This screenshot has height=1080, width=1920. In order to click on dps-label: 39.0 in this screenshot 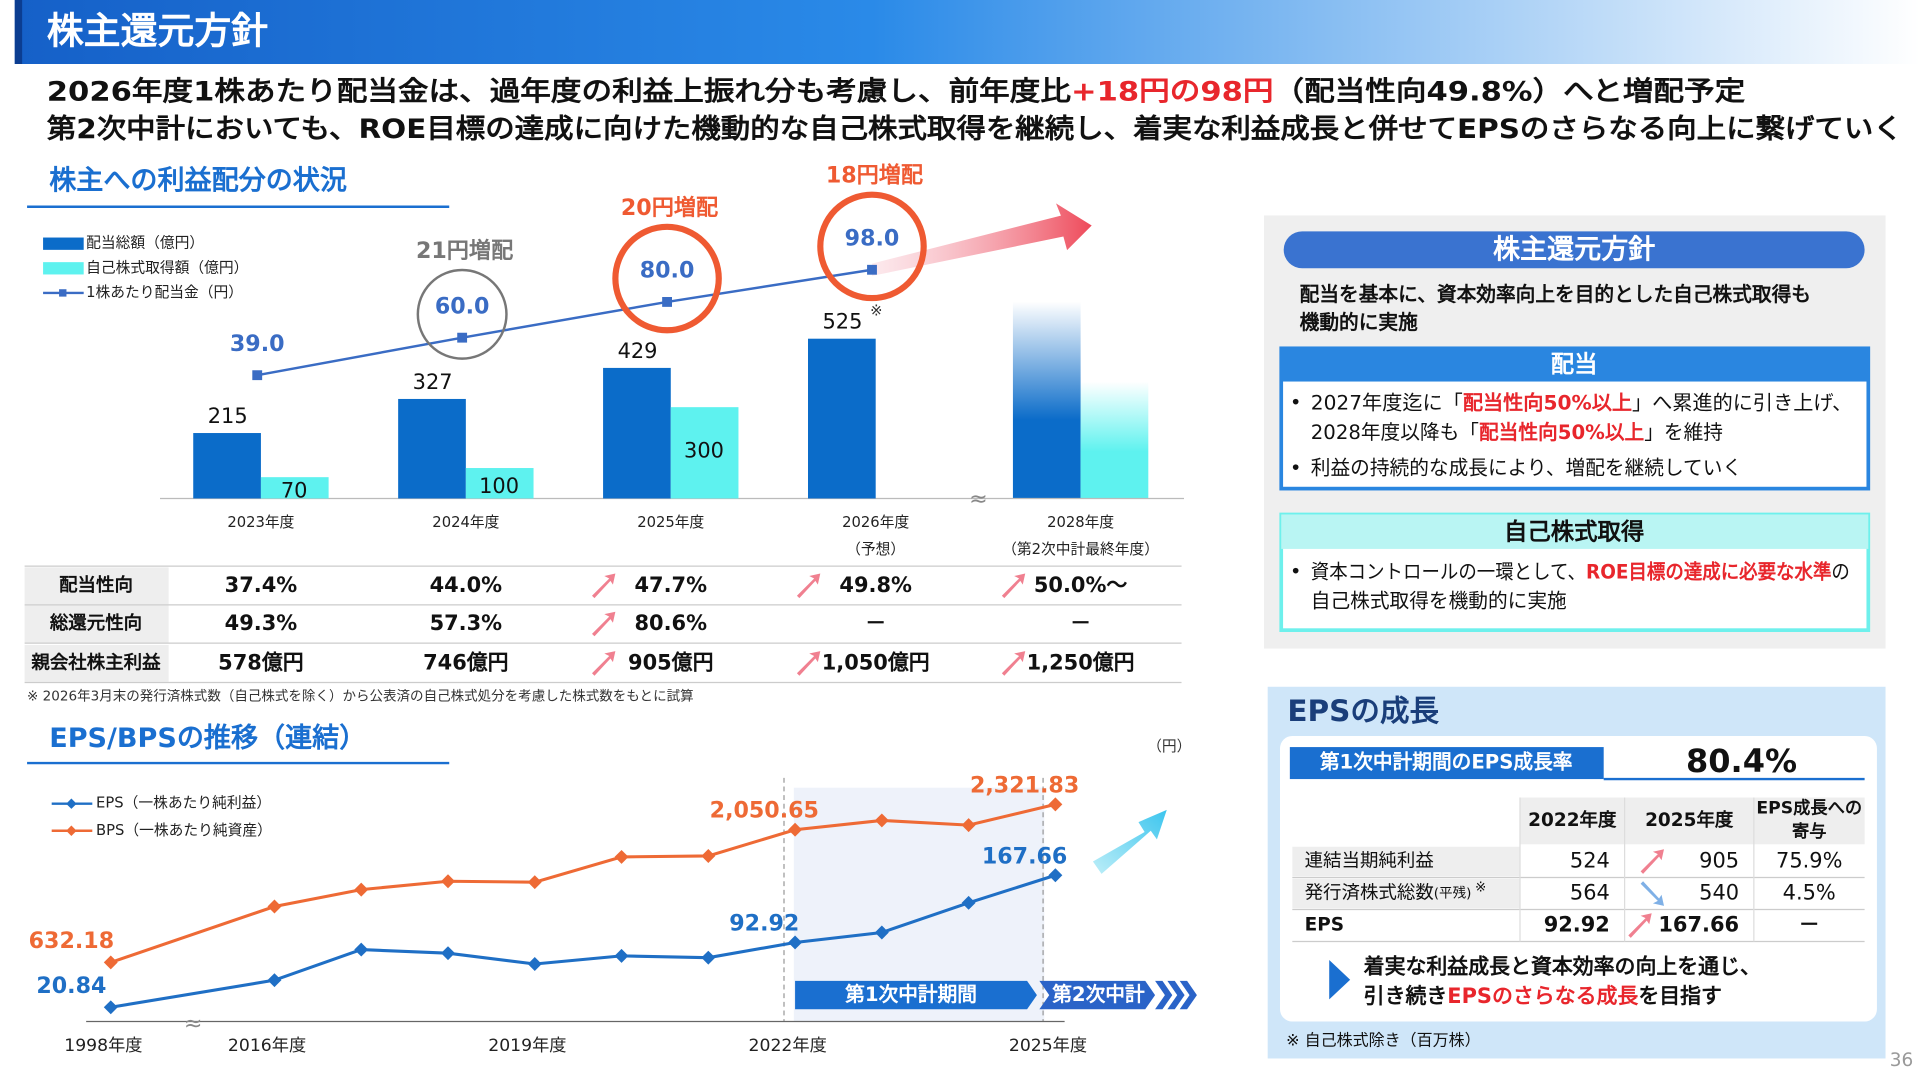, I will do `click(257, 344)`.